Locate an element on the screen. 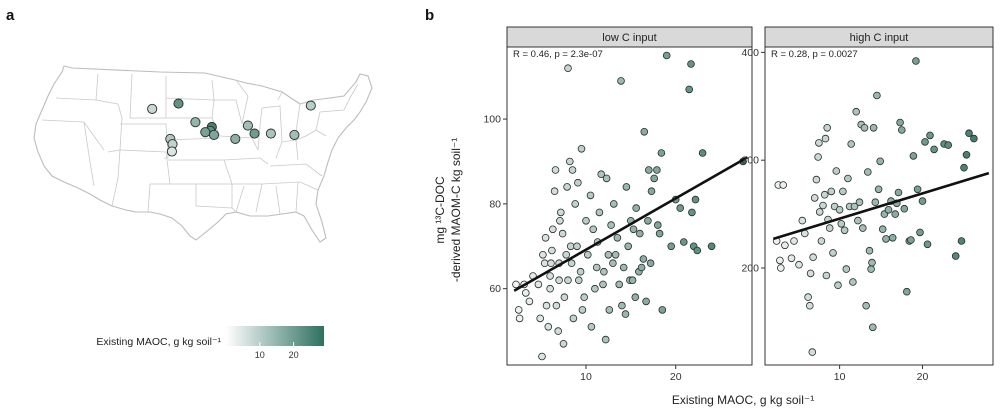 This screenshot has height=417, width=1000. y-axis-title-line2: -derived MAOM-C kg soil⁻¹ is located at coordinates (456, 210).